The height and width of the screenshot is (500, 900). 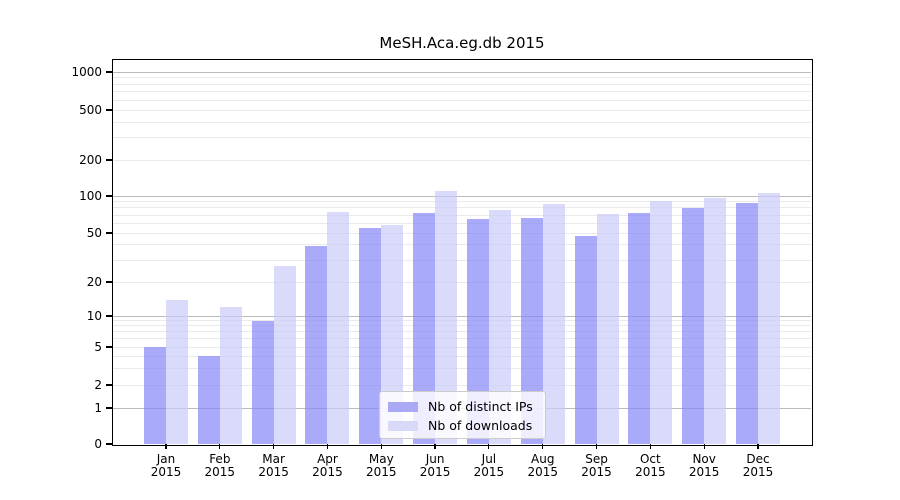 What do you see at coordinates (166, 459) in the screenshot?
I see `x-tick-month: Jan` at bounding box center [166, 459].